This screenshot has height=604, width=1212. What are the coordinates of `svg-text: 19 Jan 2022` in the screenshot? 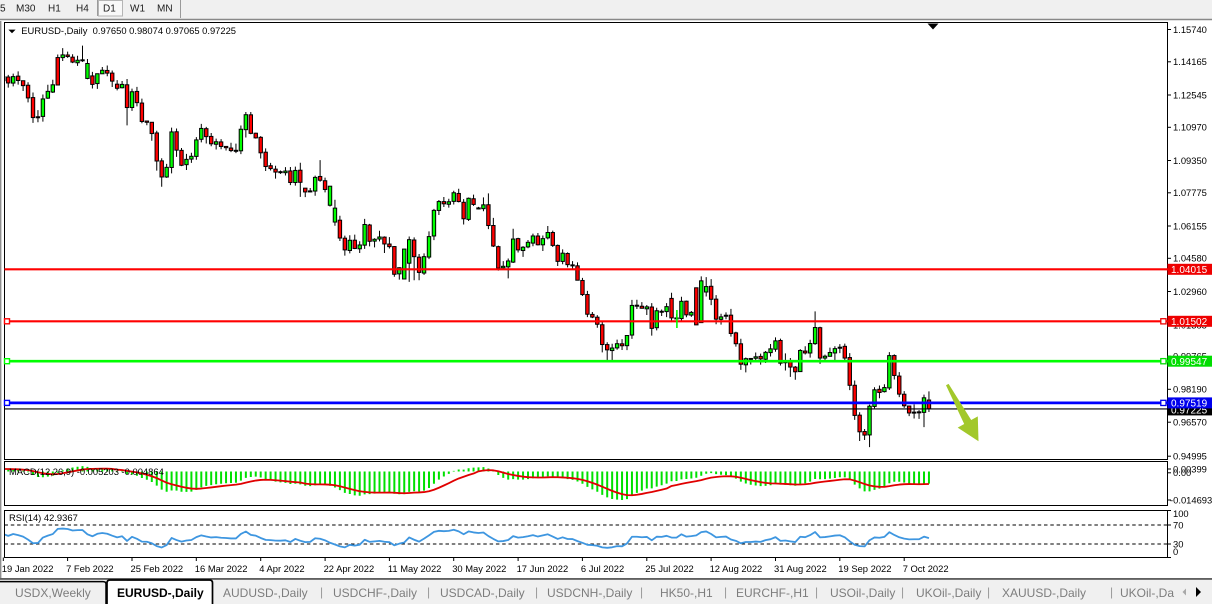 It's located at (28, 568).